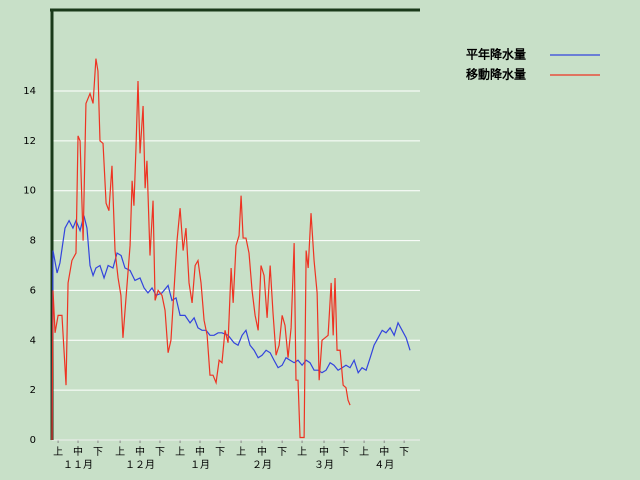  I want to click on month-label: １１月, so click(78, 465).